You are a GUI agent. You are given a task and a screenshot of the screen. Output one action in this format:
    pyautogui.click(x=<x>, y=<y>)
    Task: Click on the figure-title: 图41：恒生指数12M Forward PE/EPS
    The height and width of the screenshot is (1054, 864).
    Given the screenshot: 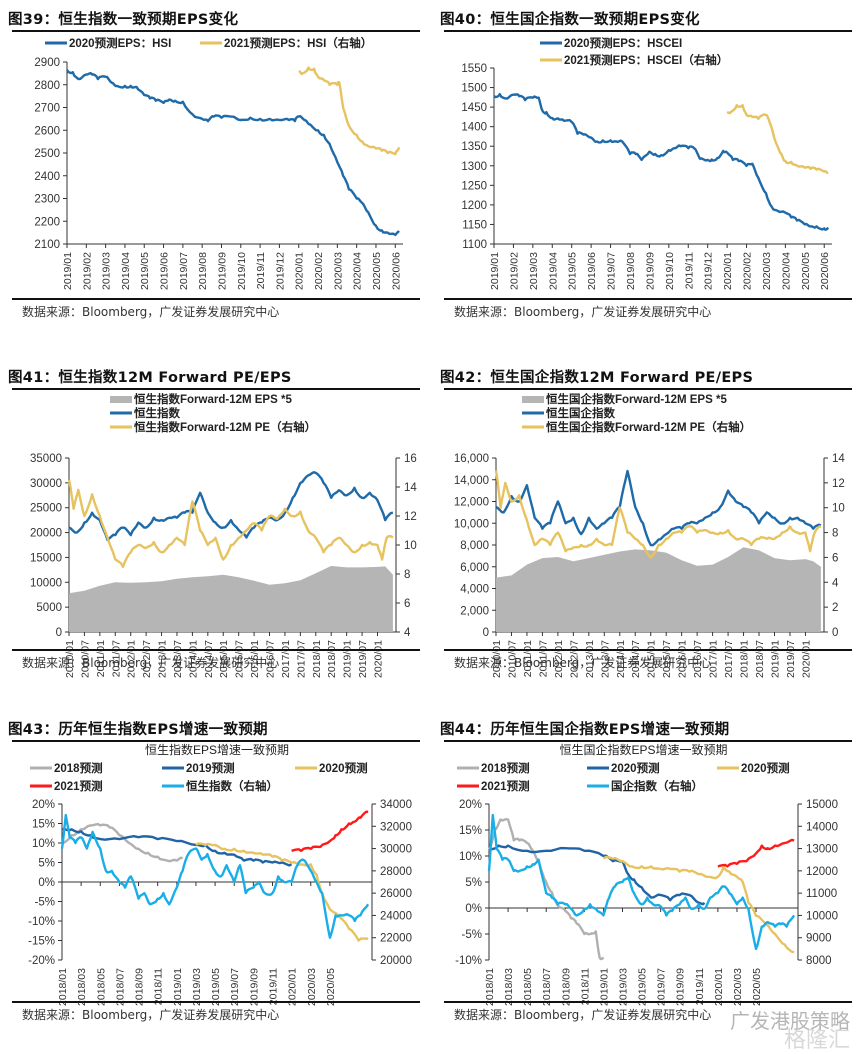 What is the action you would take?
    pyautogui.click(x=150, y=378)
    